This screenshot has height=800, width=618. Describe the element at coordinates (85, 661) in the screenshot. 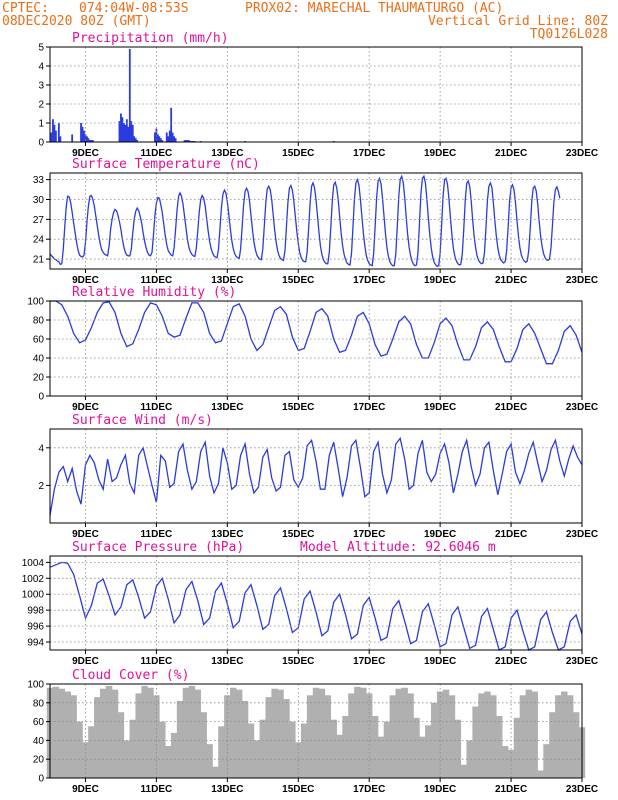

I see `pres-xtick-label: 9DEC` at that location.